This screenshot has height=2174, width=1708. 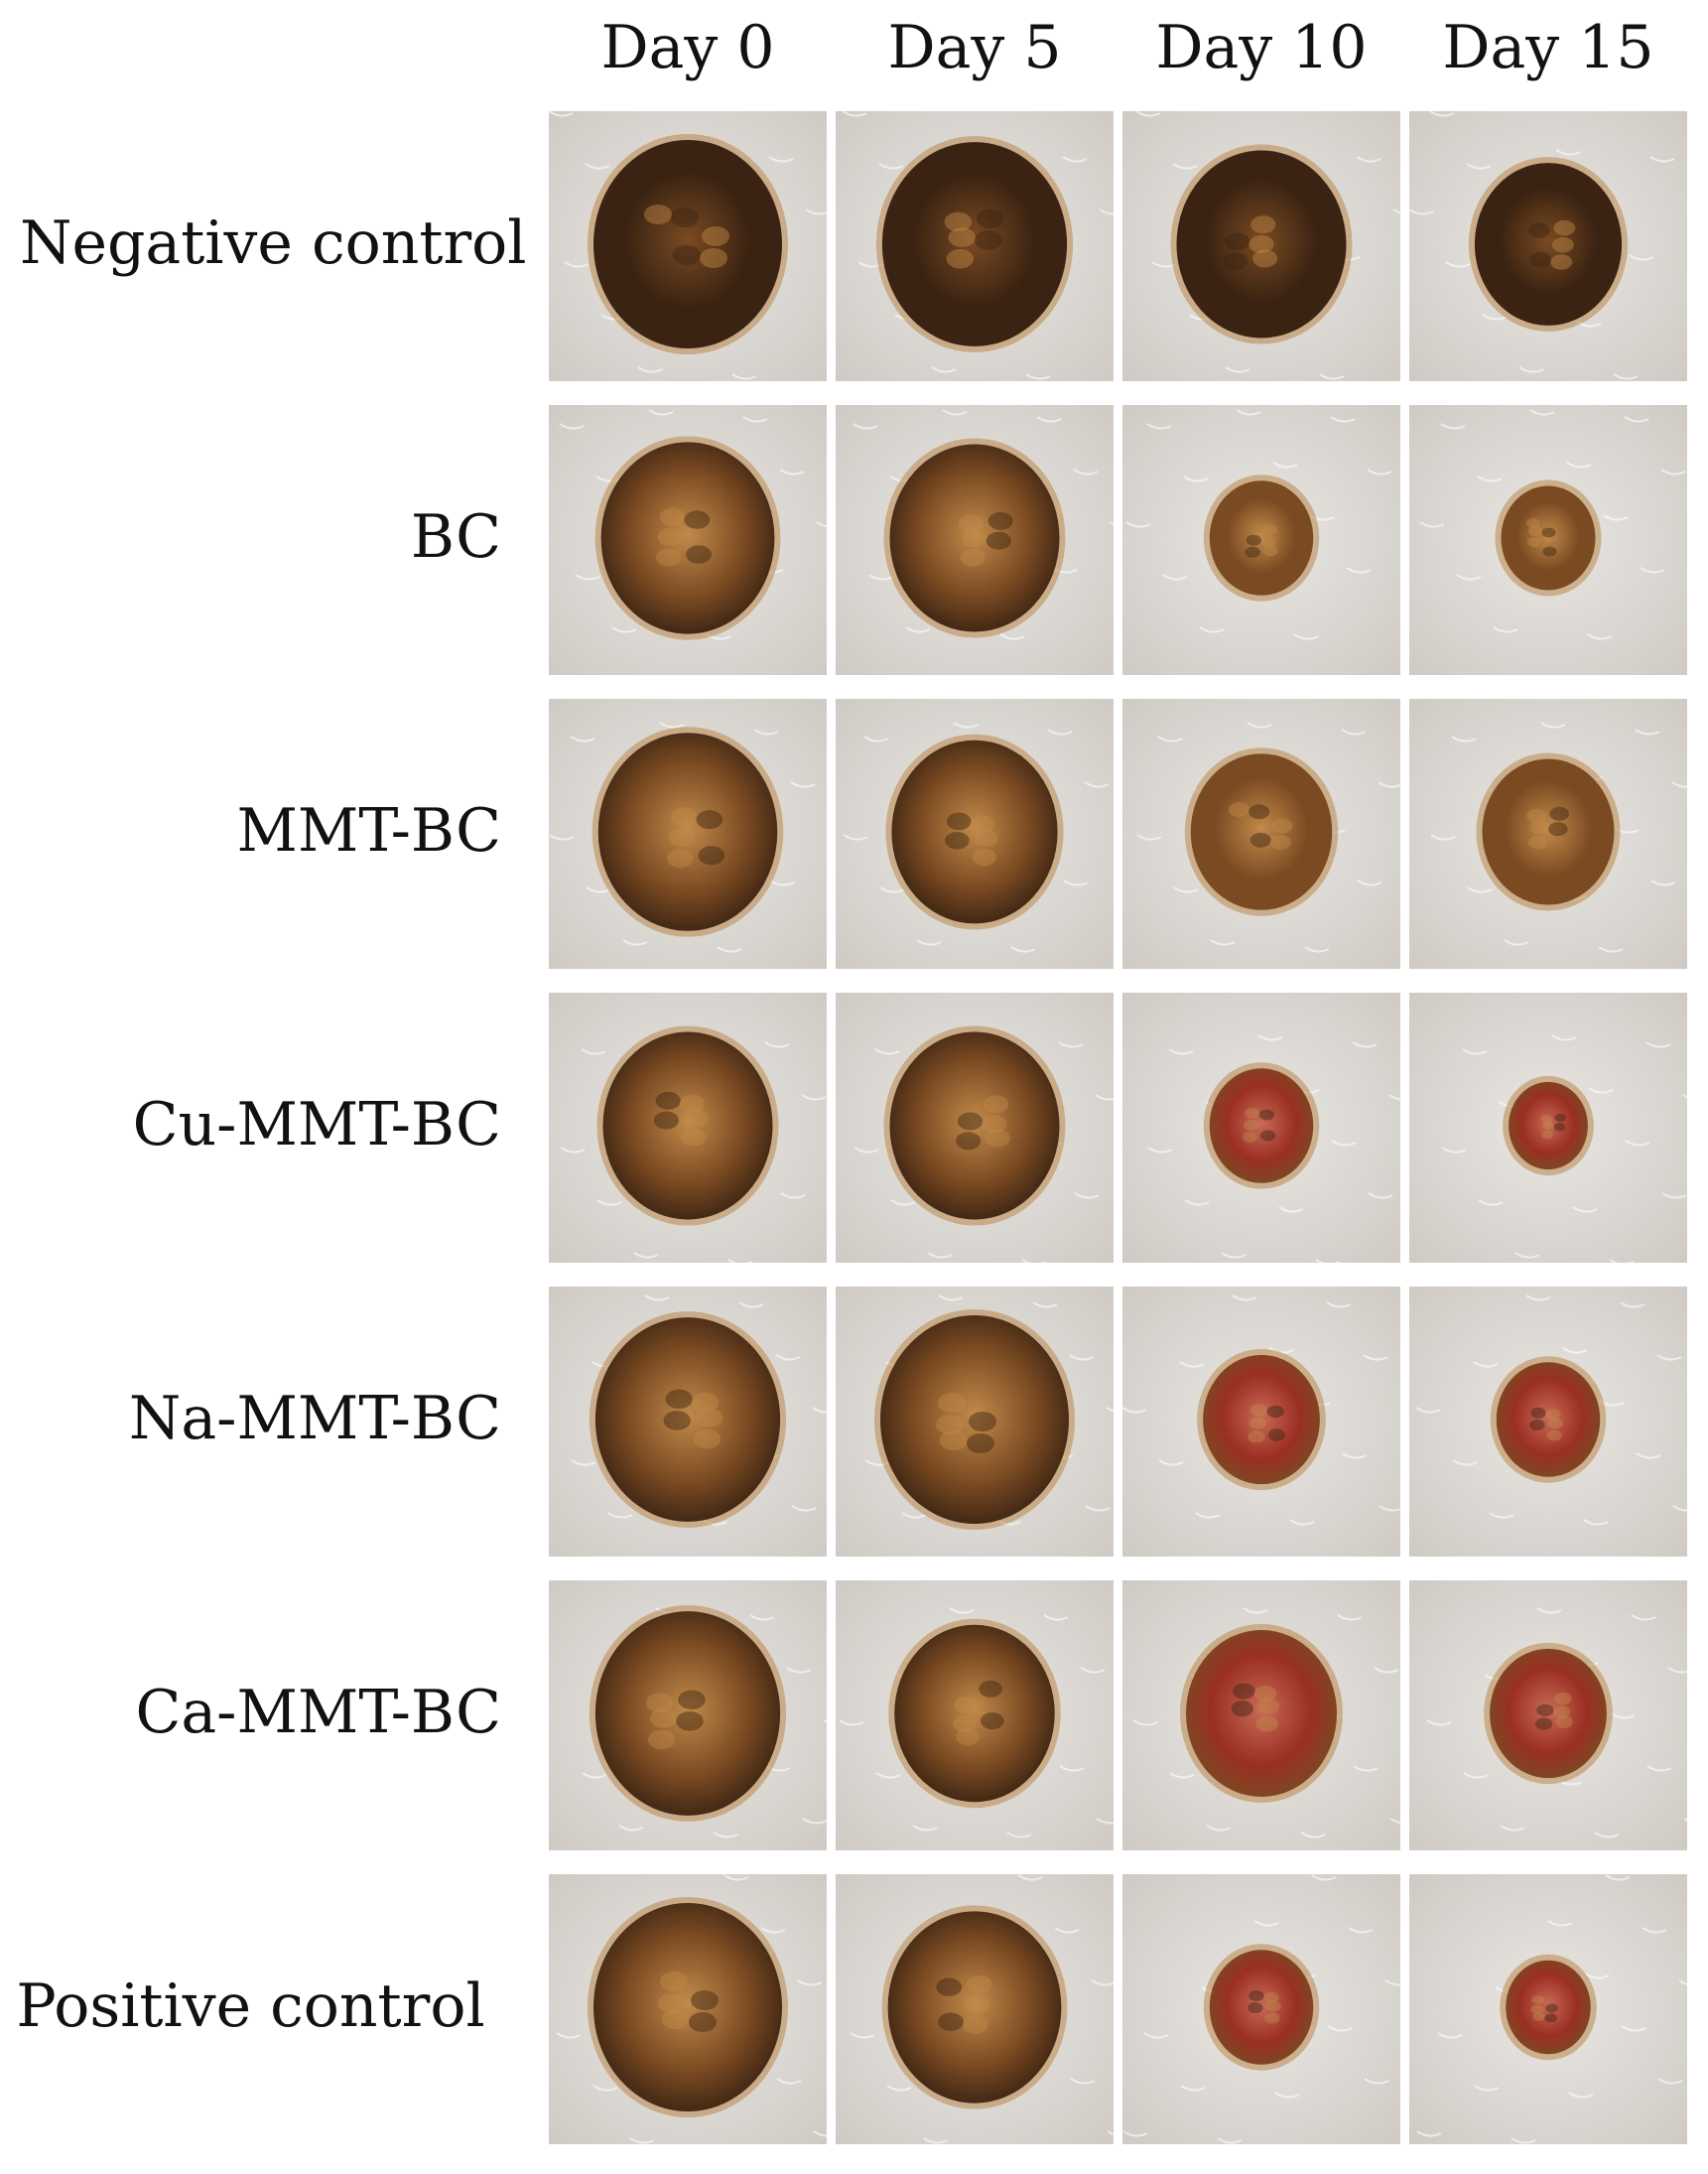 I want to click on wound-photo-r6-c3, so click(x=1261, y=1715).